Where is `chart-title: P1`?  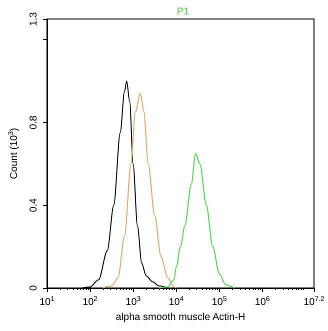
chart-title: P1 is located at coordinates (183, 12).